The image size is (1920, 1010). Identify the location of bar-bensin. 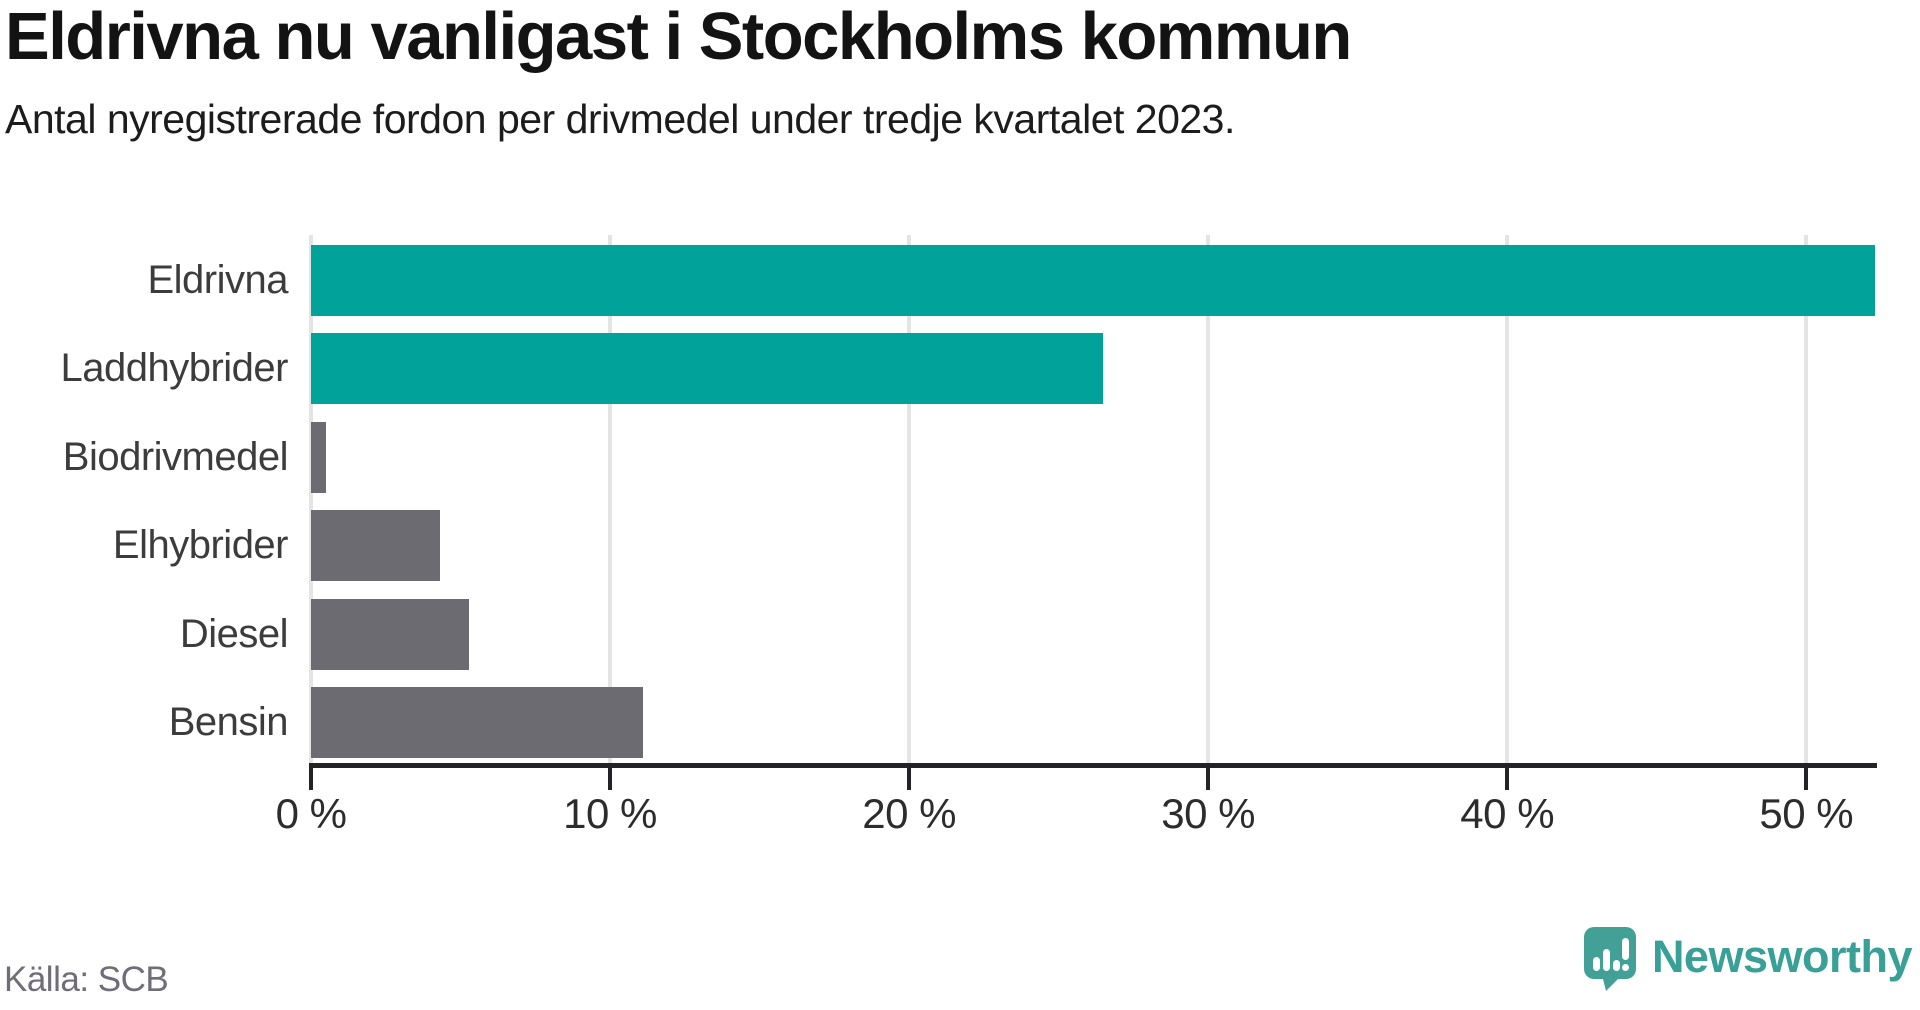
(477, 723).